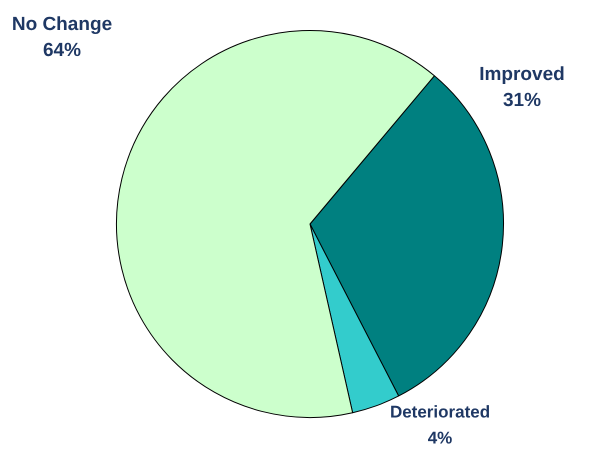 This screenshot has width=614, height=458. I want to click on data-label: 31%, so click(522, 101).